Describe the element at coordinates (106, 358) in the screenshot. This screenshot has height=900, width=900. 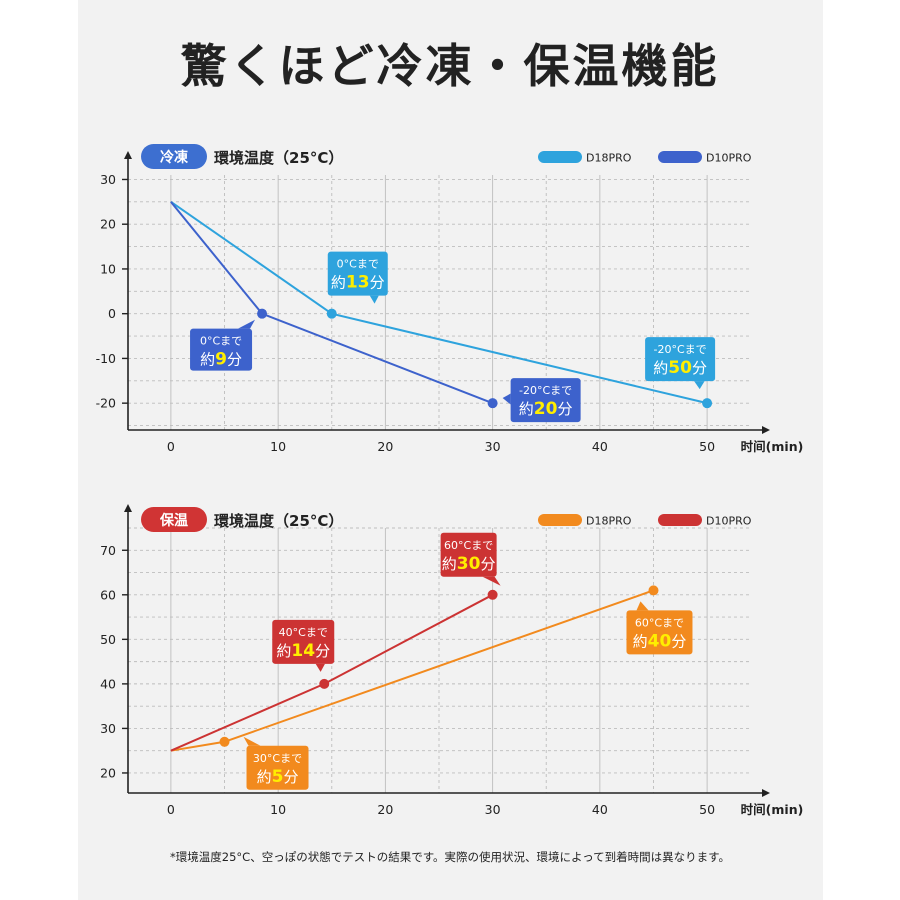
I see `y-tick-label: -10` at that location.